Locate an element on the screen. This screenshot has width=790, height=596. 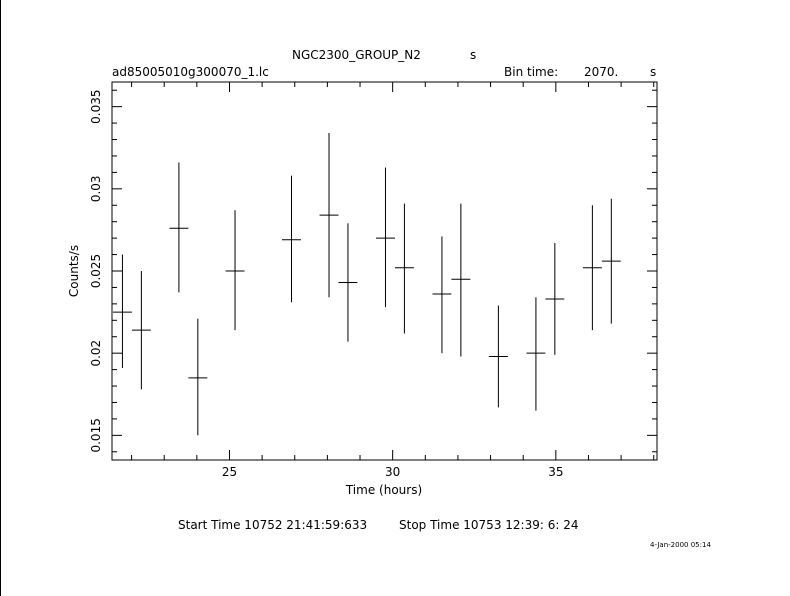
x-tick-label: 35 is located at coordinates (555, 472).